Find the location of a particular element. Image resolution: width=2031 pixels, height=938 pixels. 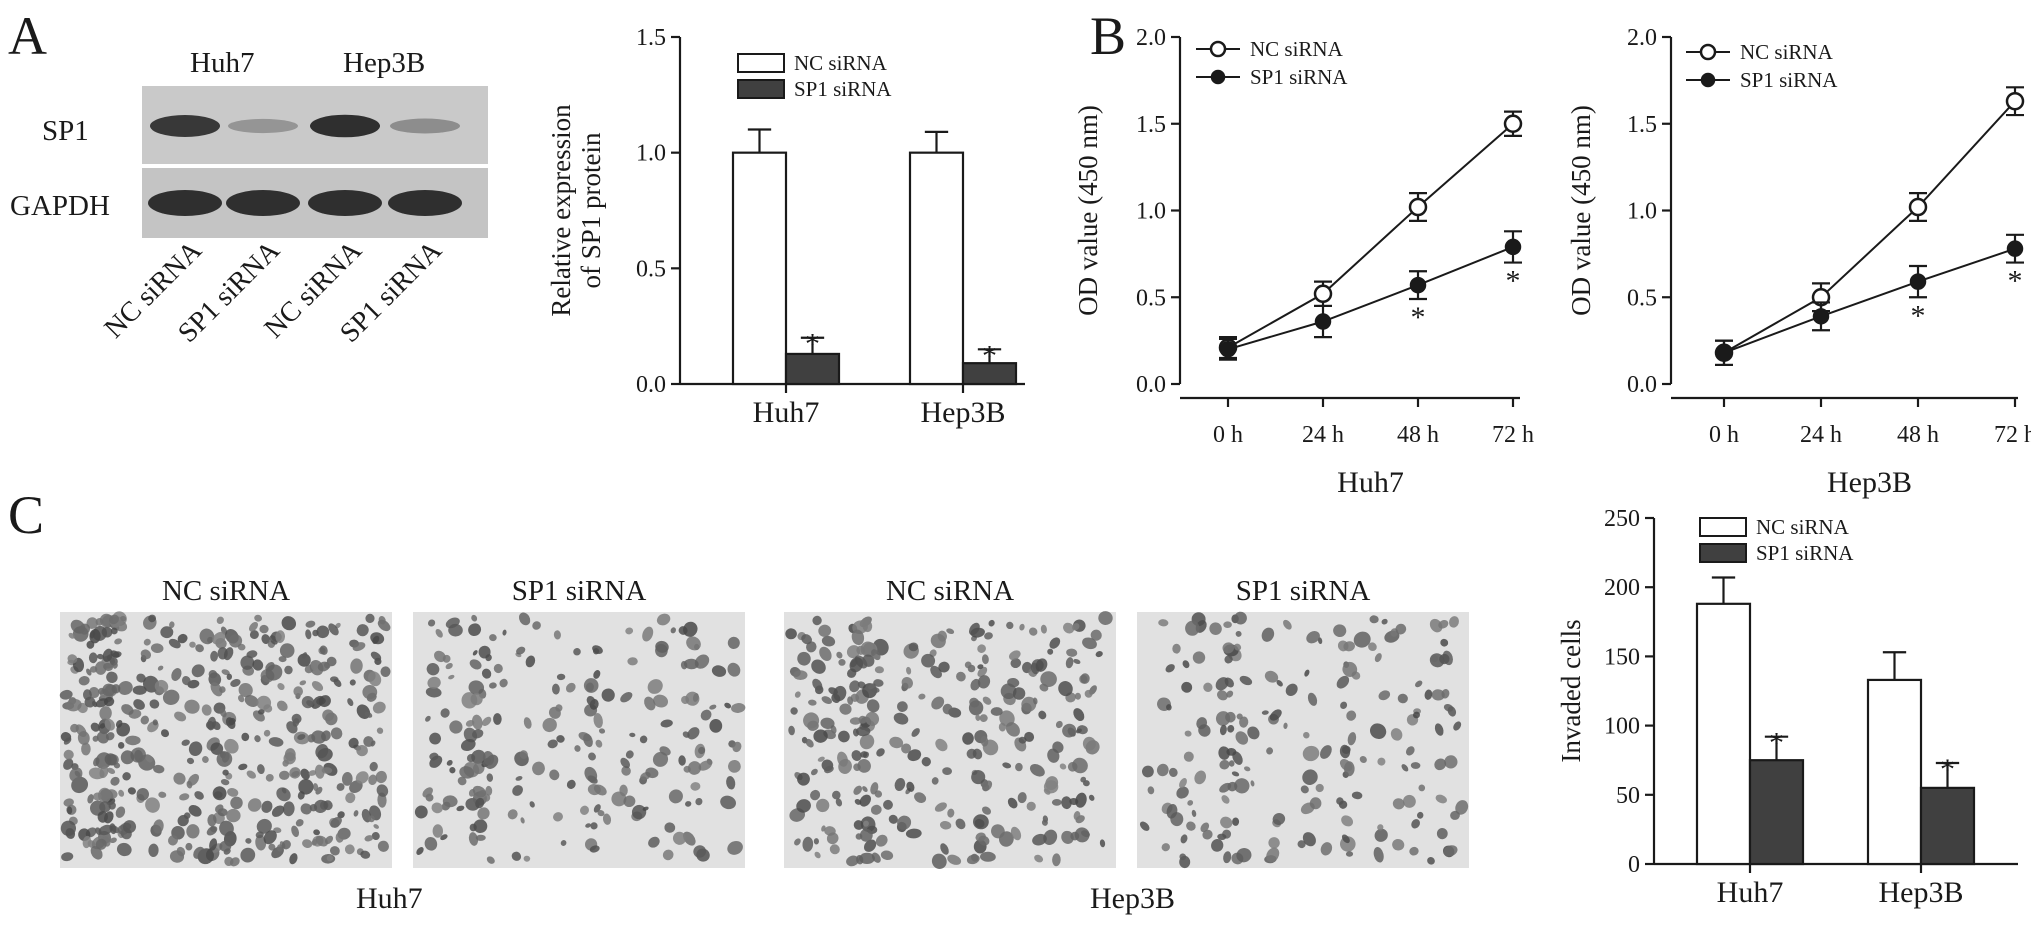

micrograph is located at coordinates (950, 740).